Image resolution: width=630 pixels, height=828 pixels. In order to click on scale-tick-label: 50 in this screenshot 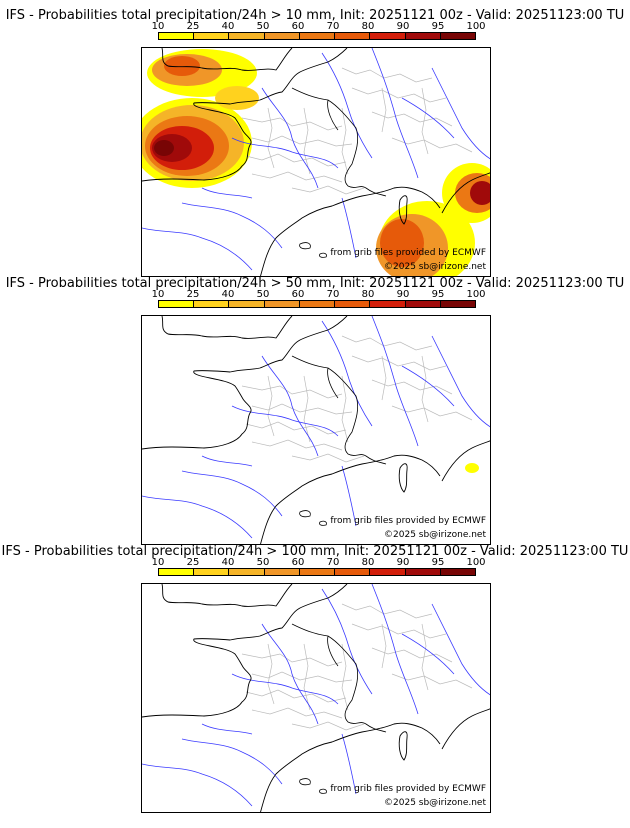, I will do `click(263, 294)`.